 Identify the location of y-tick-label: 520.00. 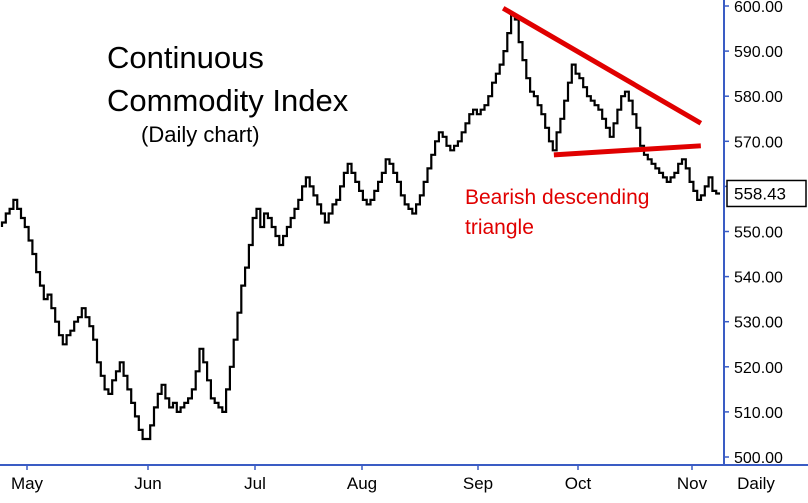
(758, 368).